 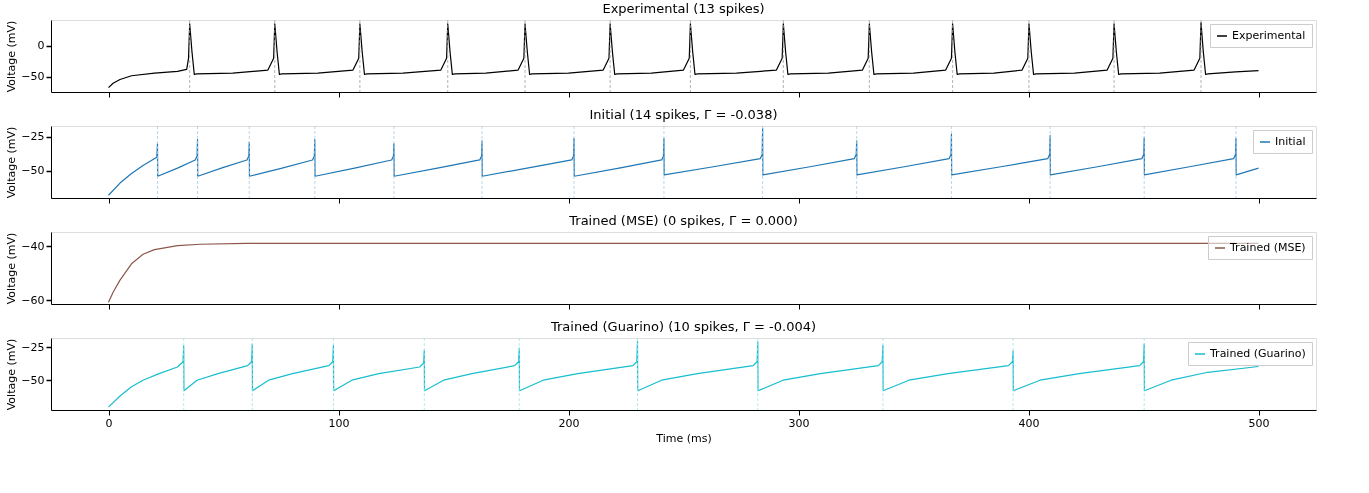 What do you see at coordinates (569, 423) in the screenshot?
I see `x-tick-label: 200` at bounding box center [569, 423].